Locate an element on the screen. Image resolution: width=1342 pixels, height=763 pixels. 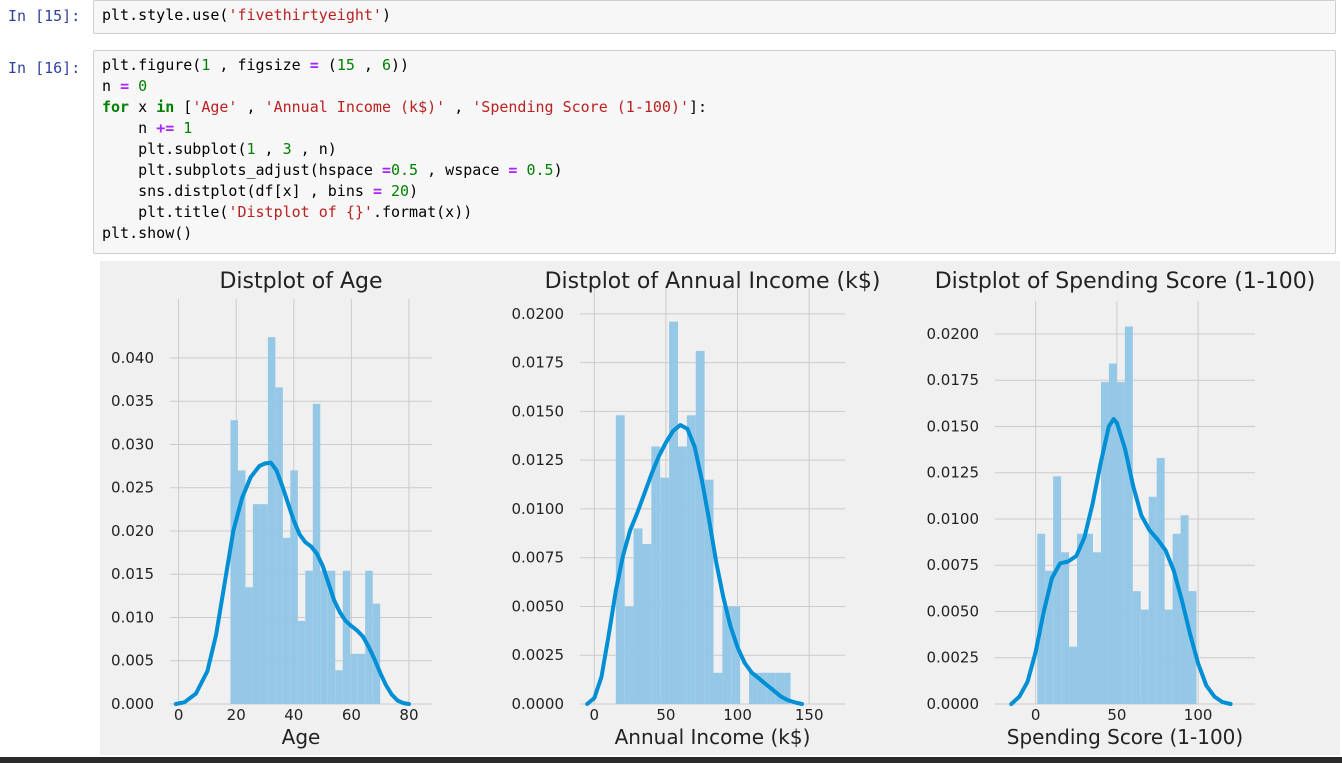
x-tick-label: 80 is located at coordinates (408, 715).